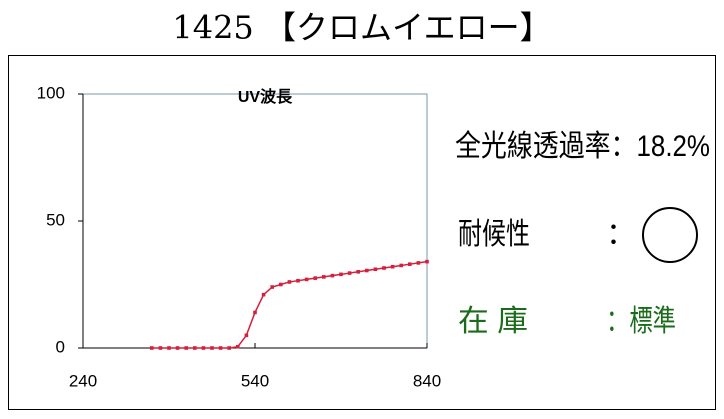  Describe the element at coordinates (51, 92) in the screenshot. I see `y-tick-label: 100` at that location.